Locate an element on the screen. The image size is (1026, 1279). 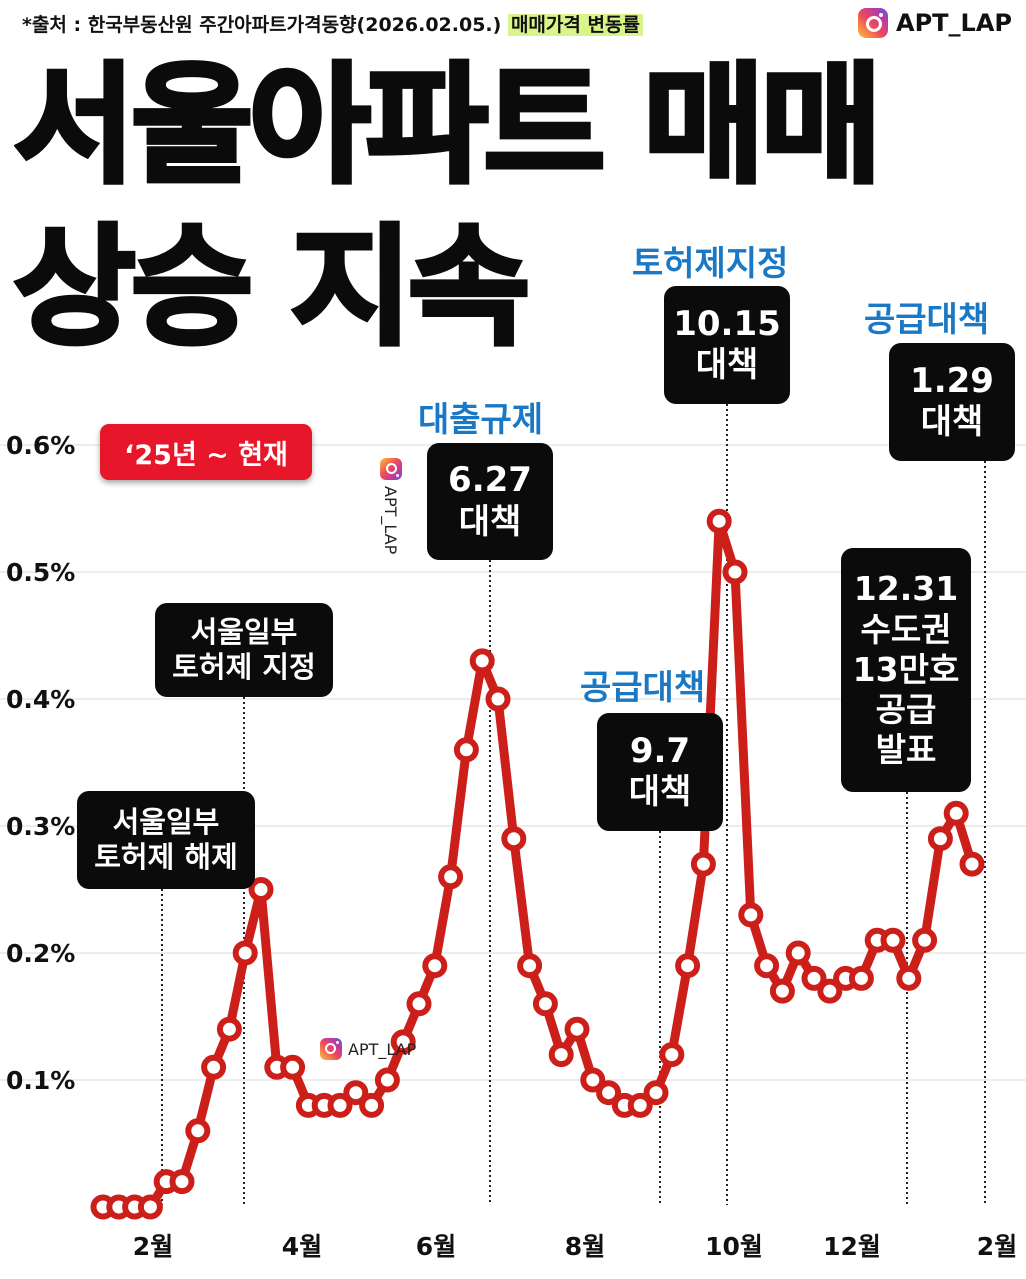
annotation-box-designation: 서울일부 토허제 지정 is located at coordinates (244, 650).